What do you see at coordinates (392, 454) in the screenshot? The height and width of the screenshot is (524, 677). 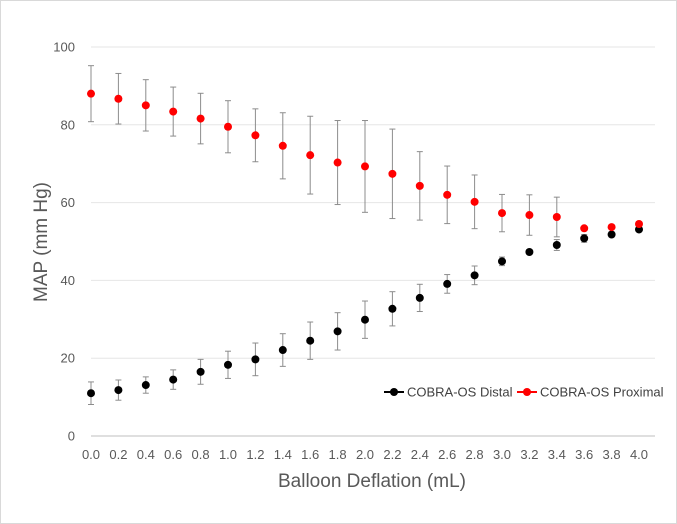 I see `x-tick-label: 2.2` at bounding box center [392, 454].